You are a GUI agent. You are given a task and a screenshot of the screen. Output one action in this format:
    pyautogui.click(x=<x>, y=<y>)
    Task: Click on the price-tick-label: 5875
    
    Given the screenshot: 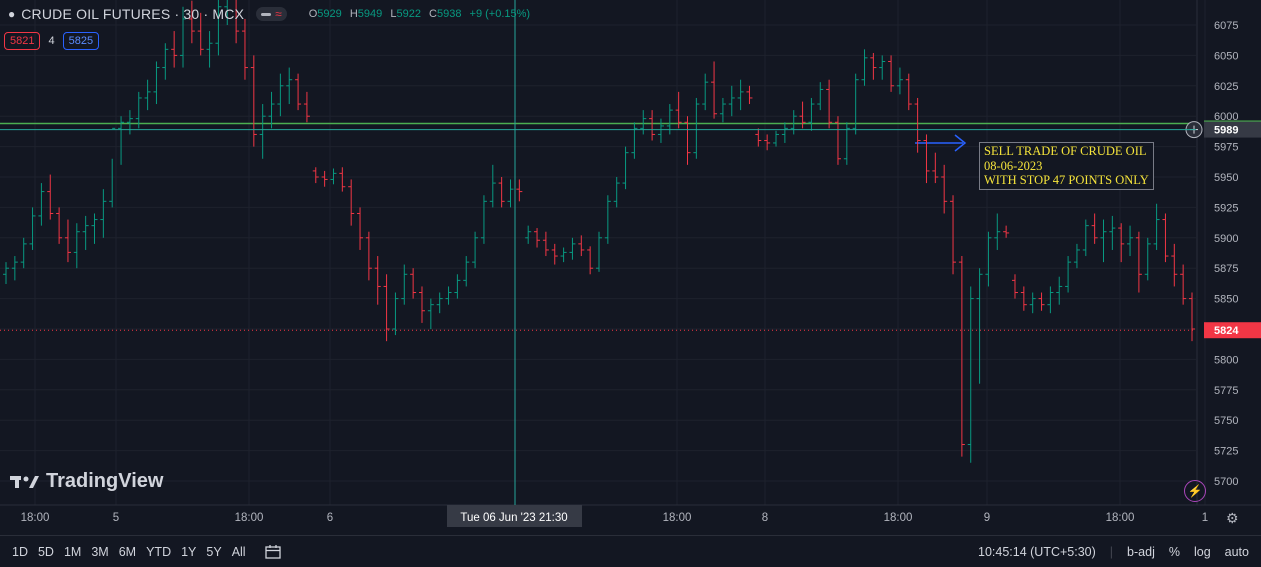 What is the action you would take?
    pyautogui.click(x=1226, y=269)
    